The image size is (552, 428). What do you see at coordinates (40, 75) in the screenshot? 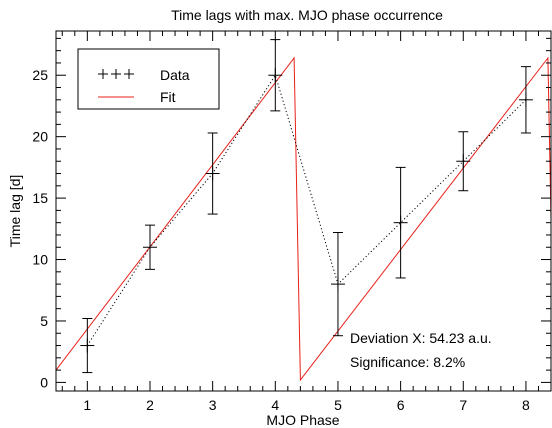
I see `y-tick-label: 25` at bounding box center [40, 75].